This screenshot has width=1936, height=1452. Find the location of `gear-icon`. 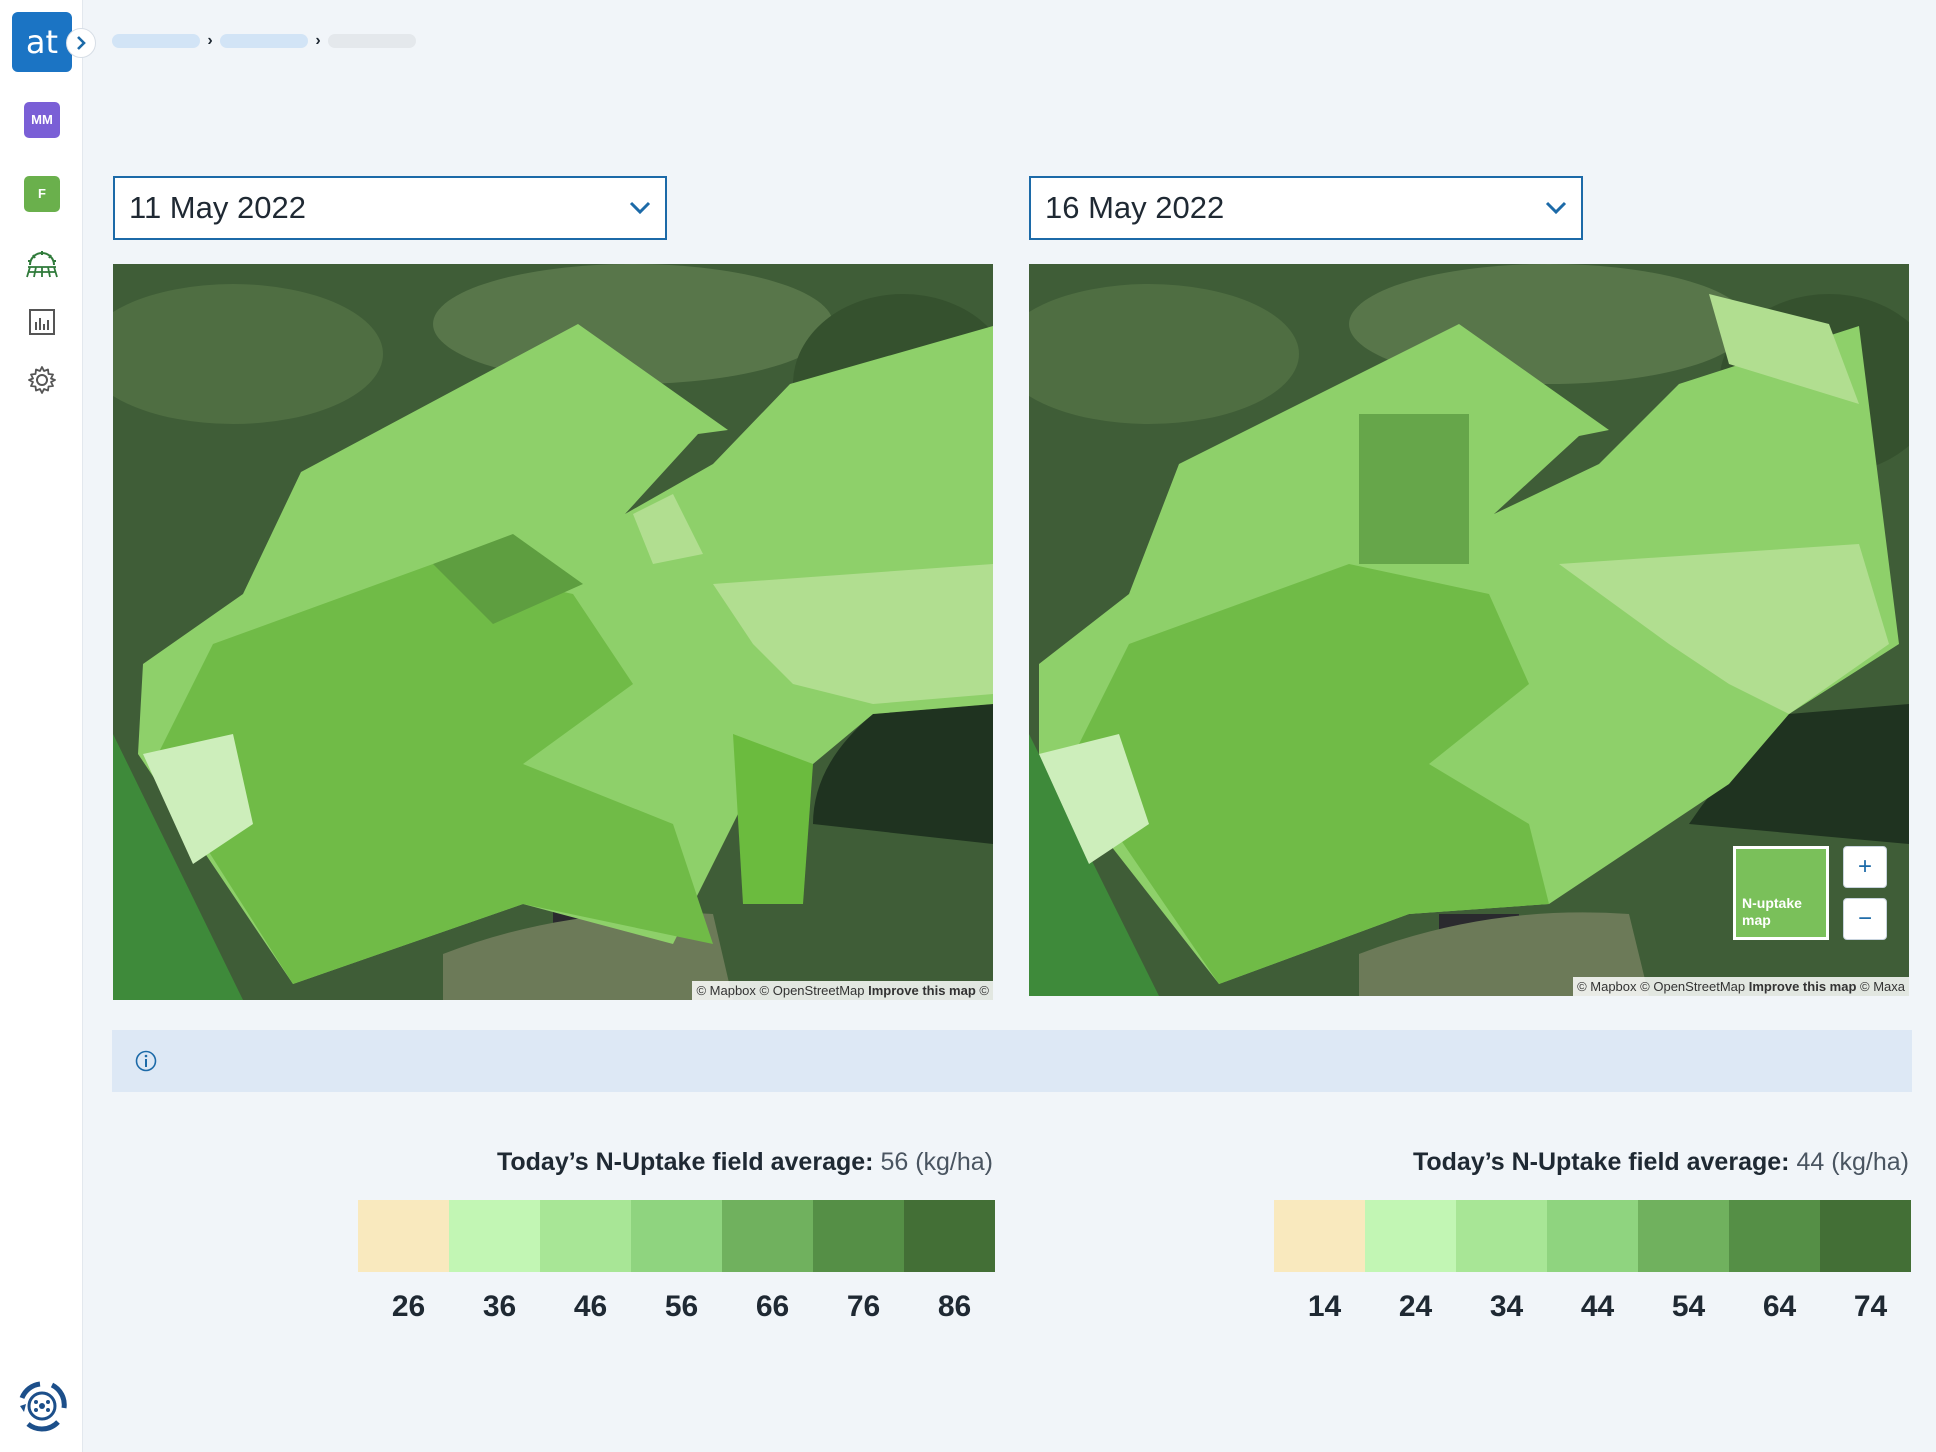

gear-icon is located at coordinates (42, 380).